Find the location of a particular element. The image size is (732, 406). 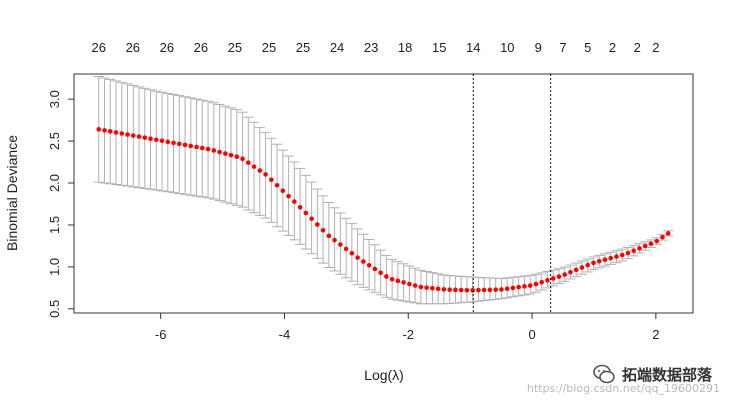

y-tick-label: 2.5 is located at coordinates (54, 141).